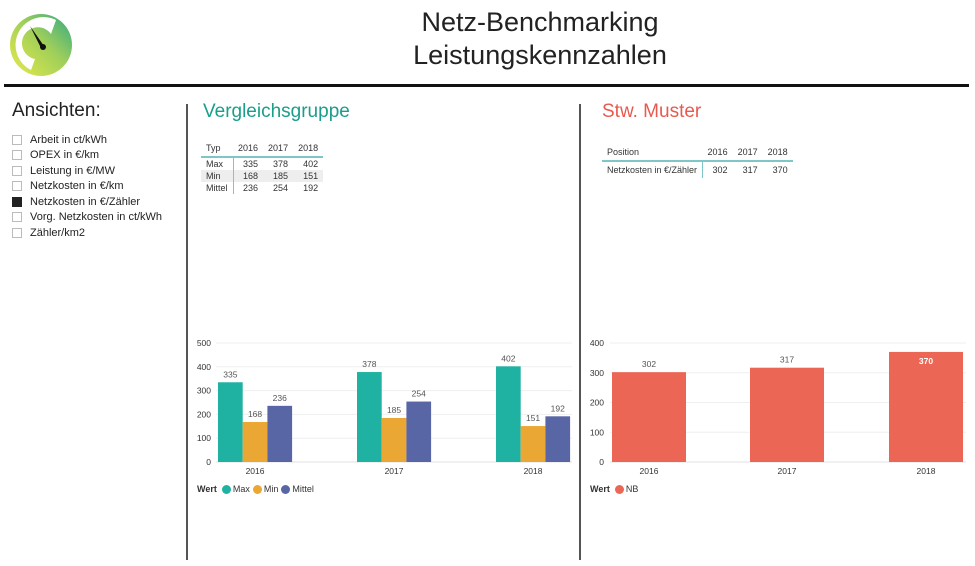  I want to click on view-item-vorg-netzkosten: Vorg. Netzkosten in ct/kWh, so click(97, 218).